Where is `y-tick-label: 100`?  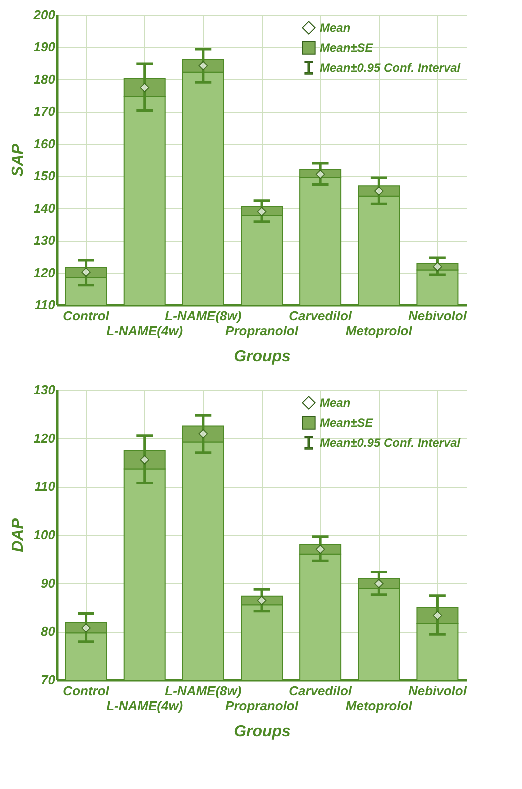 y-tick-label: 100 is located at coordinates (45, 535).